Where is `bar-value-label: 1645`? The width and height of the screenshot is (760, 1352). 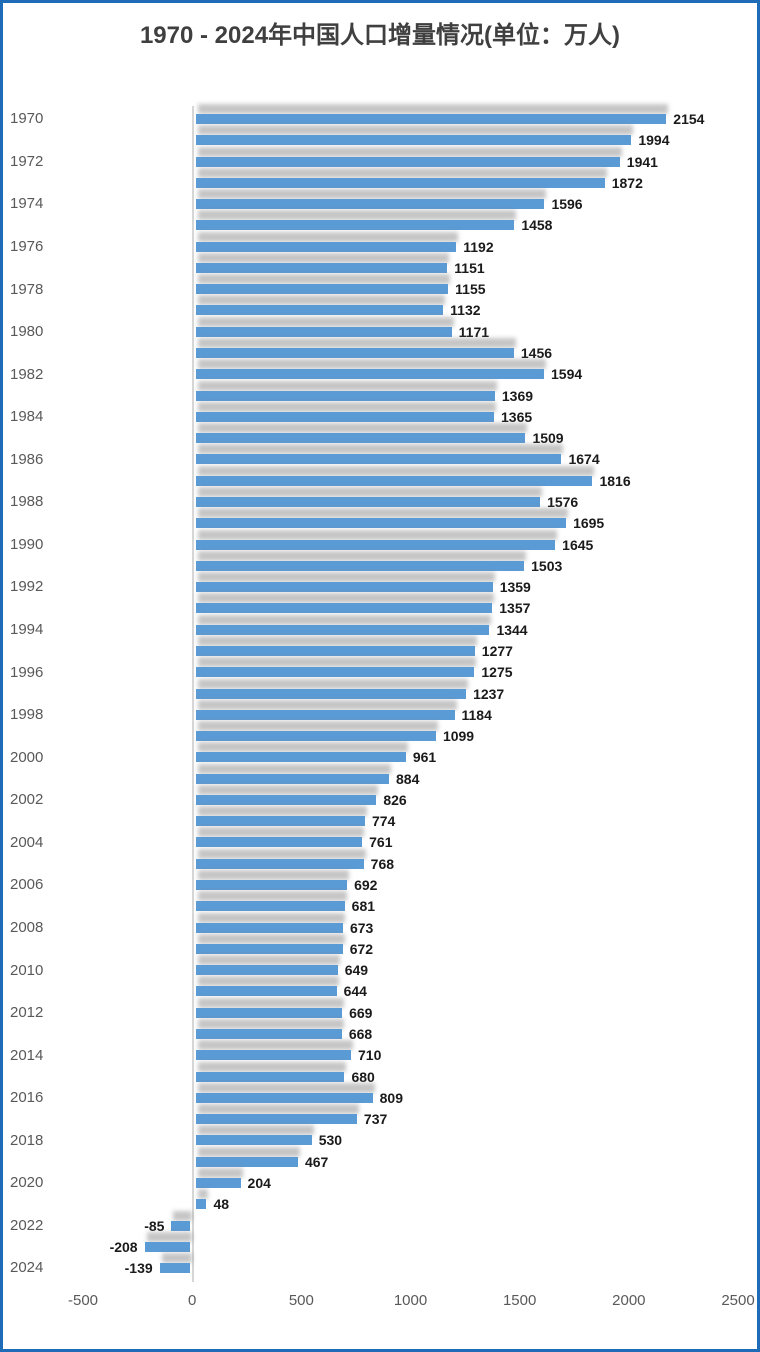 bar-value-label: 1645 is located at coordinates (578, 544).